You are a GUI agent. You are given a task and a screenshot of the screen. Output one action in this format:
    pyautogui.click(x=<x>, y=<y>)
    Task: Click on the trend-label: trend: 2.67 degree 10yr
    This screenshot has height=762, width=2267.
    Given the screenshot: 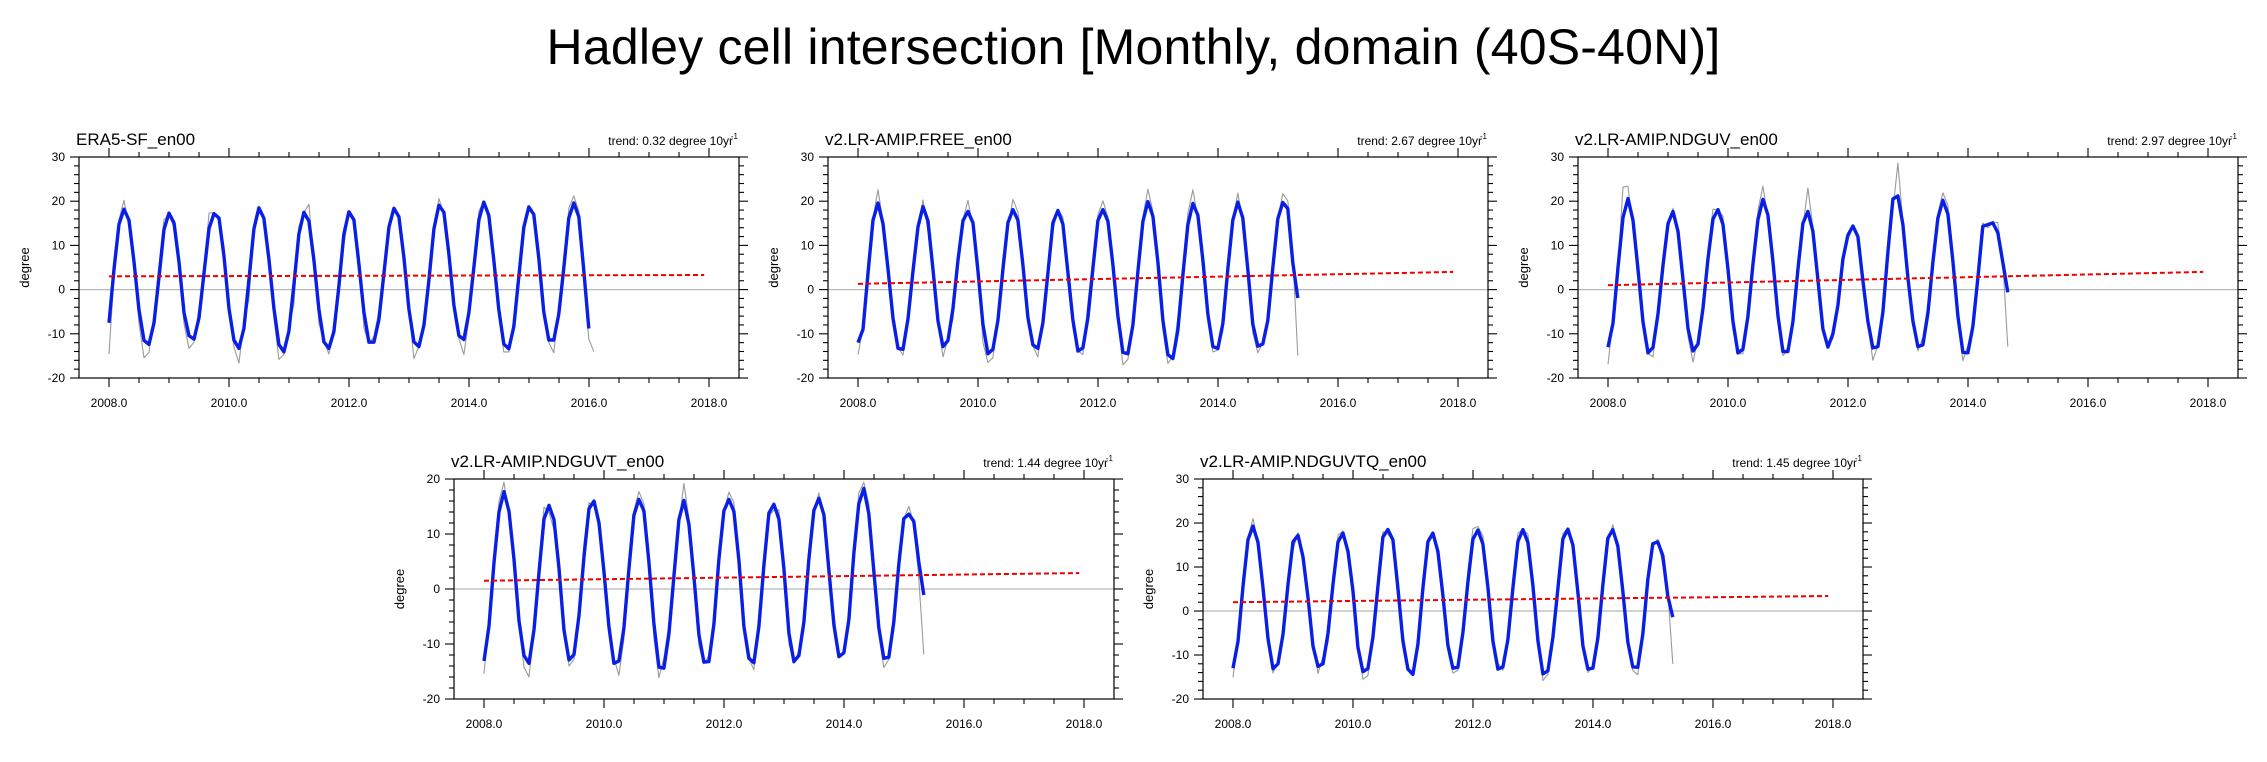 What is the action you would take?
    pyautogui.click(x=1419, y=141)
    